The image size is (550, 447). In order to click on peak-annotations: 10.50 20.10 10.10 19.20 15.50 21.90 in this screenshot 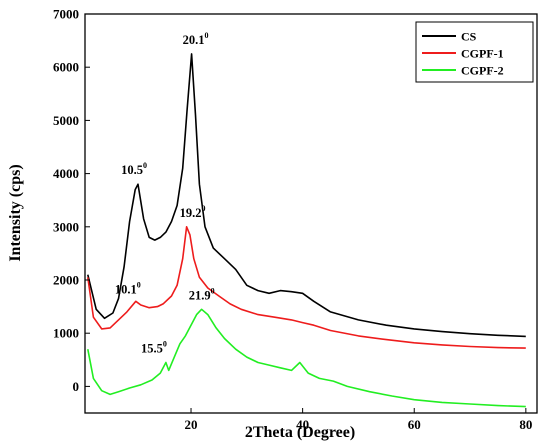, I will do `click(165, 193)`.